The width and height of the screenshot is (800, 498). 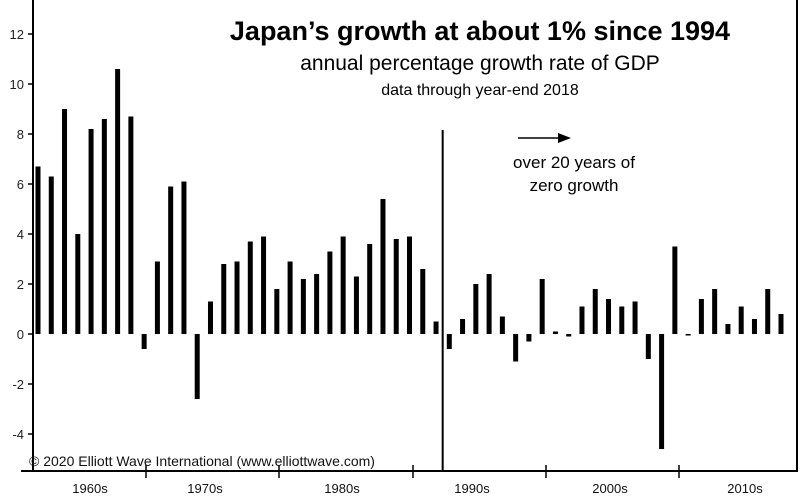 What do you see at coordinates (574, 162) in the screenshot?
I see `annotation-line-1: over 20 years of` at bounding box center [574, 162].